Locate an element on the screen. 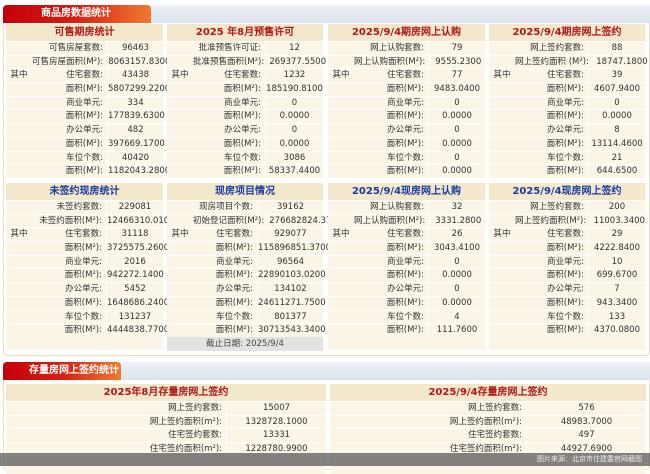  stat-value: 13114.4600 is located at coordinates (616, 144).